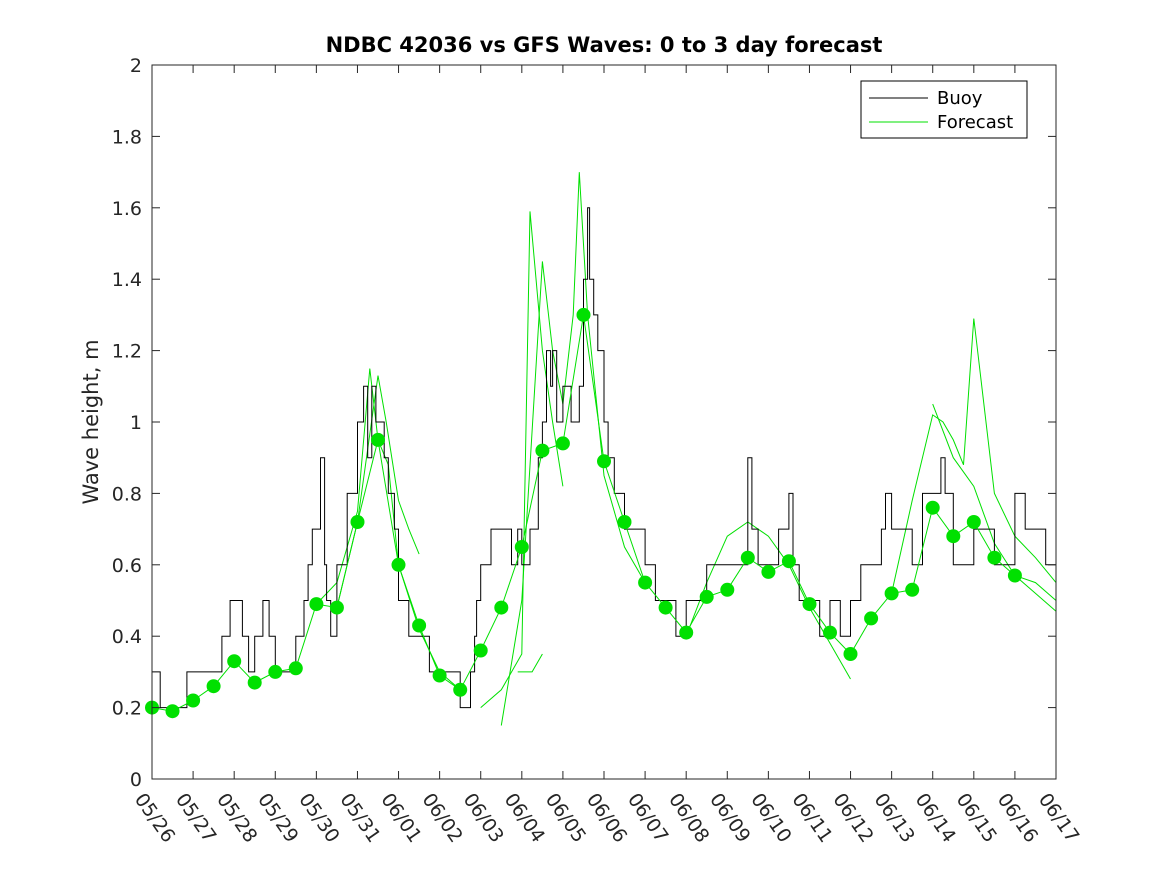 This screenshot has width=1167, height=875. What do you see at coordinates (91, 421) in the screenshot?
I see `y-axis-label: Wave height, m` at bounding box center [91, 421].